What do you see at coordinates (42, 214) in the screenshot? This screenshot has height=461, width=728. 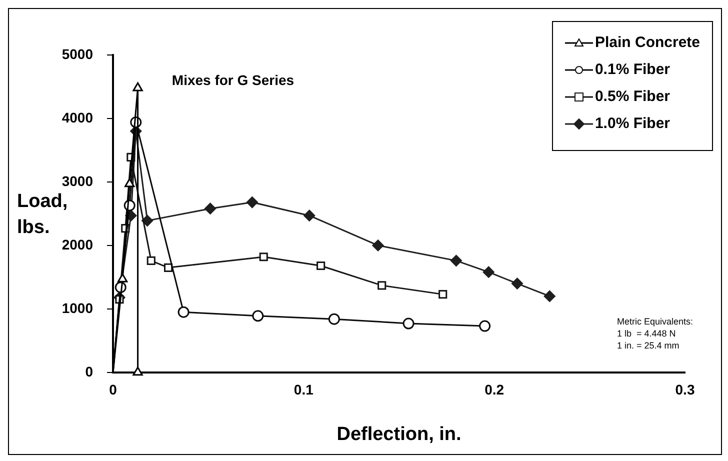 I see `y-axis-title: Load, lbs.` at bounding box center [42, 214].